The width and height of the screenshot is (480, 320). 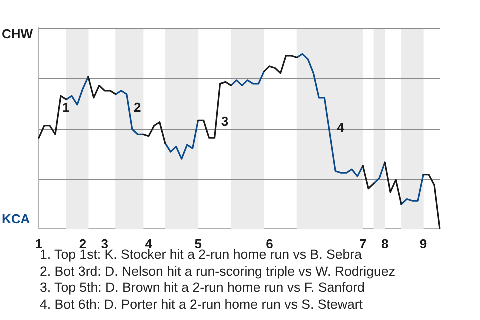 What do you see at coordinates (18, 34) in the screenshot?
I see `text: CHW` at bounding box center [18, 34].